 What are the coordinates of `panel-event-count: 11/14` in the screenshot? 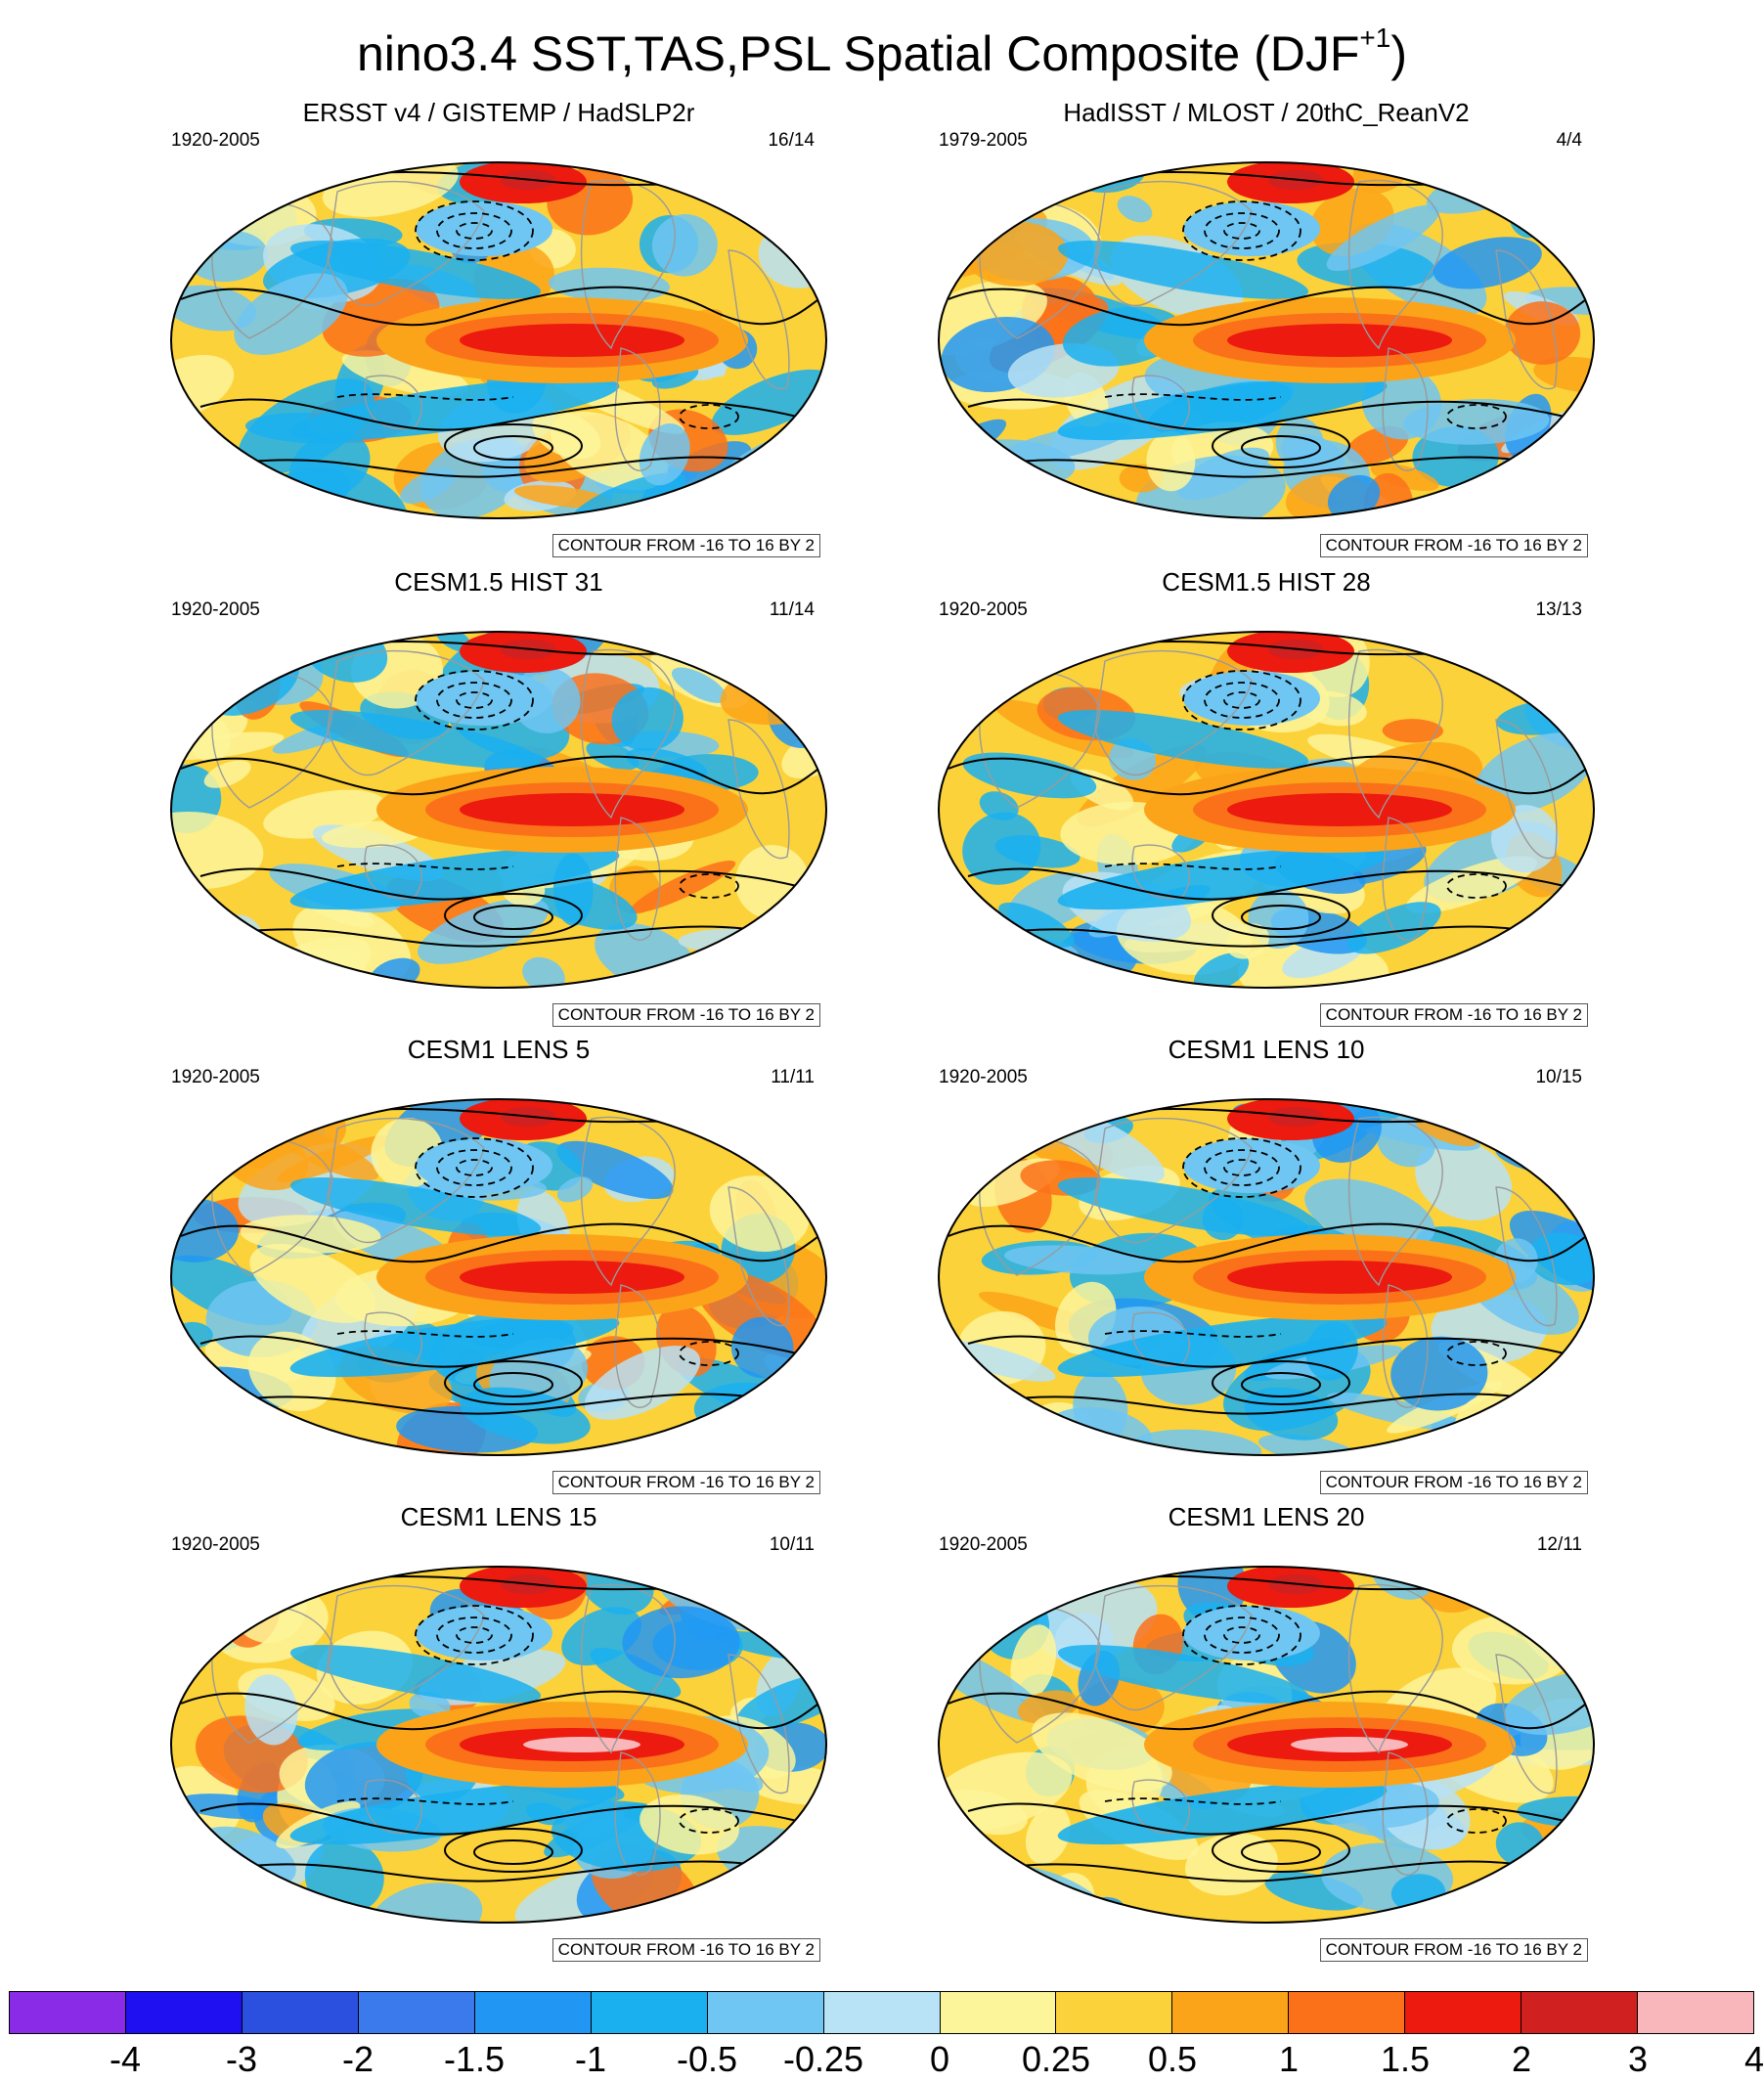 It's located at (792, 610).